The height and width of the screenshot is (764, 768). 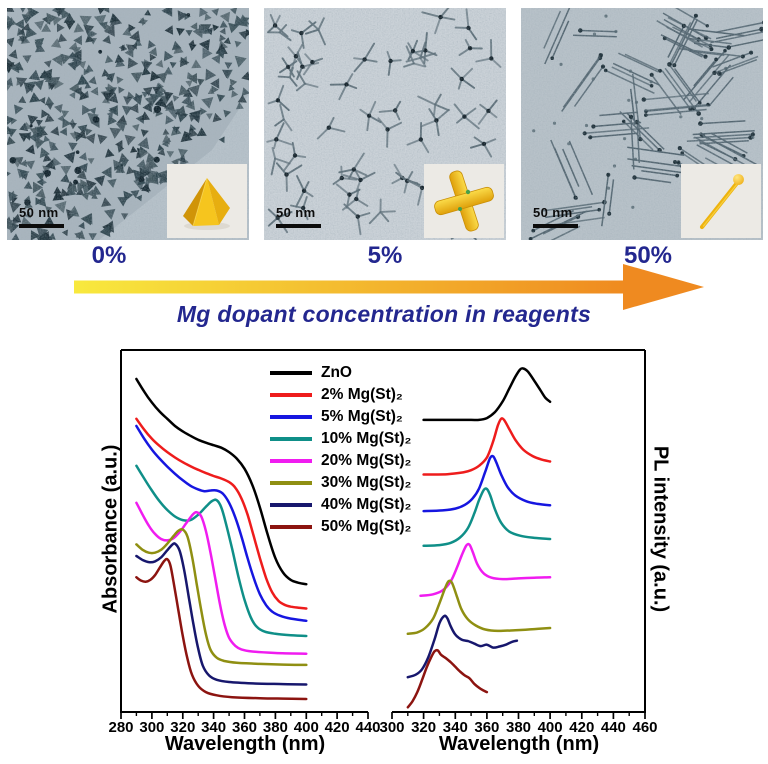 What do you see at coordinates (663, 287) in the screenshot?
I see `arrow-head` at bounding box center [663, 287].